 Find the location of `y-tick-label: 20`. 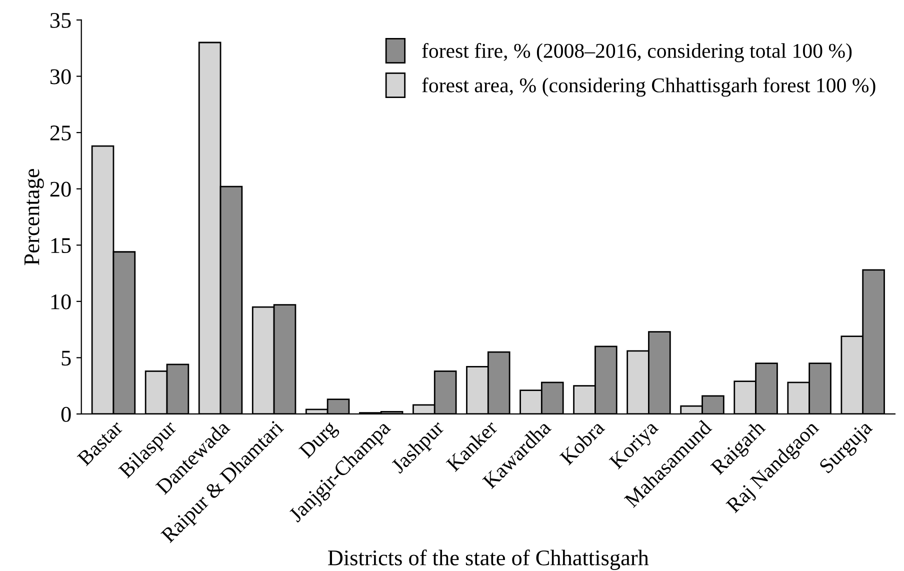

y-tick-label: 20 is located at coordinates (60, 189).